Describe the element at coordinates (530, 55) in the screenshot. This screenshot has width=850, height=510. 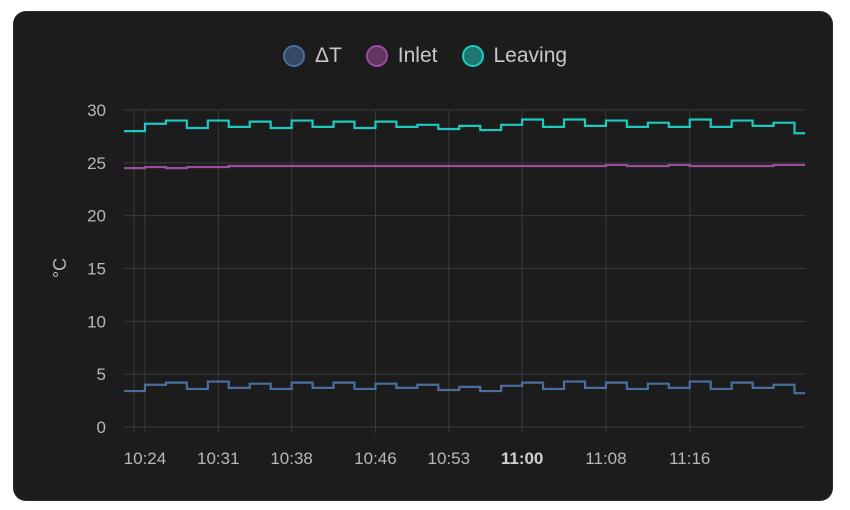
I see `legend-label: Leaving` at that location.